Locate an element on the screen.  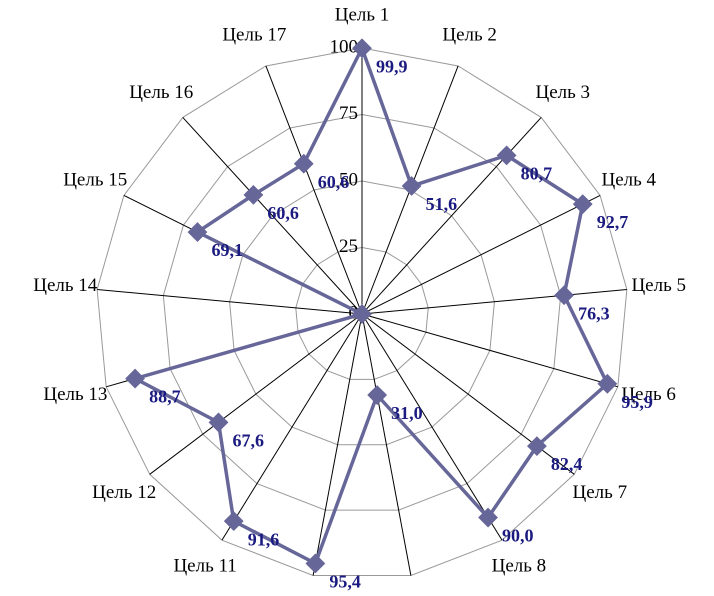
value-label: 90,0 is located at coordinates (517, 536).